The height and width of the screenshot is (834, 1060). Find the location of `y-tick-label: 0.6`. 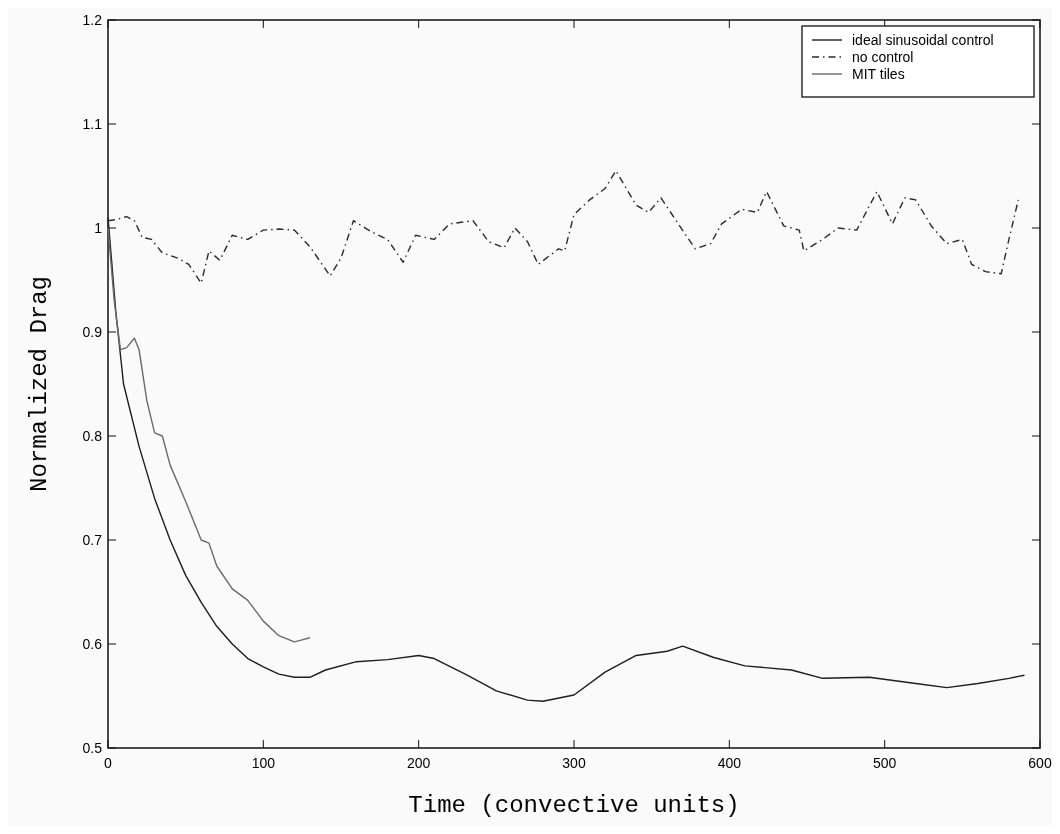

y-tick-label: 0.6 is located at coordinates (92, 644).